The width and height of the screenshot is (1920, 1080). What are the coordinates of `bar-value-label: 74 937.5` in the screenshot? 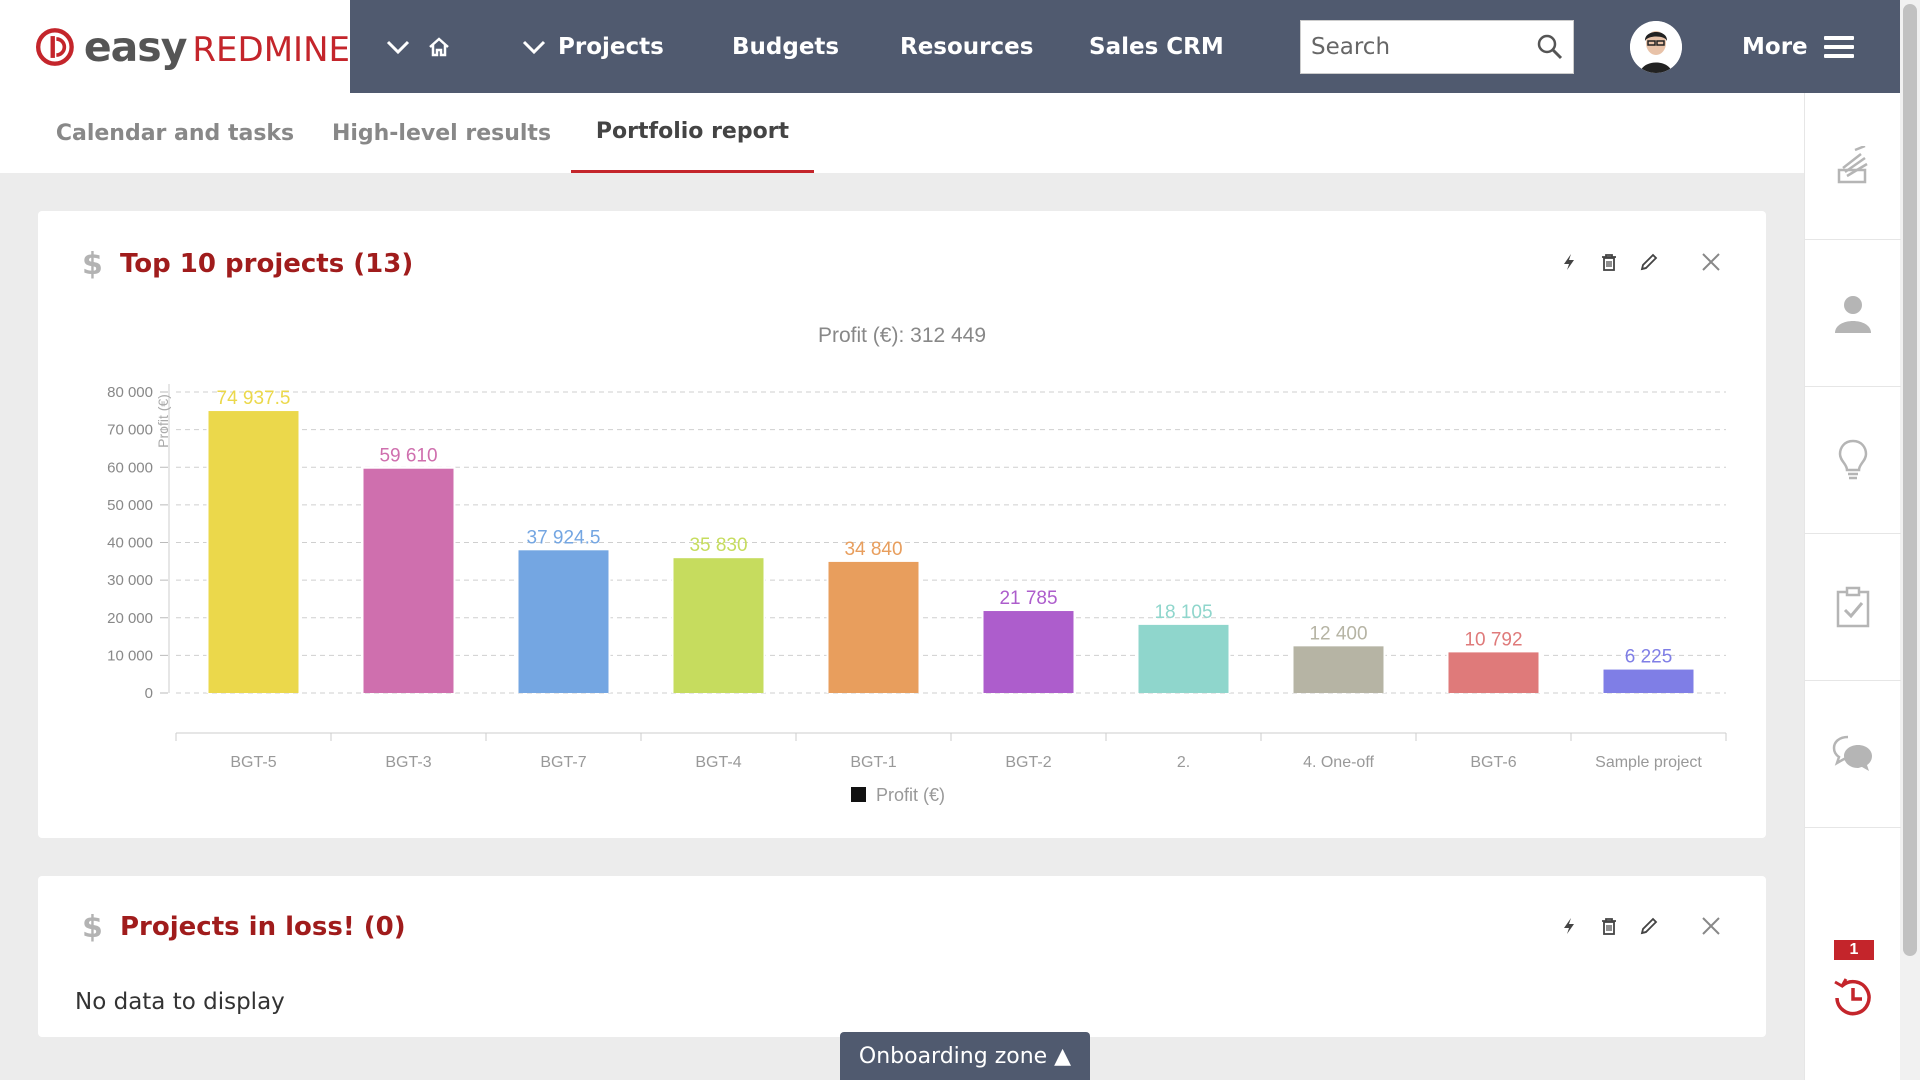 It's located at (254, 398).